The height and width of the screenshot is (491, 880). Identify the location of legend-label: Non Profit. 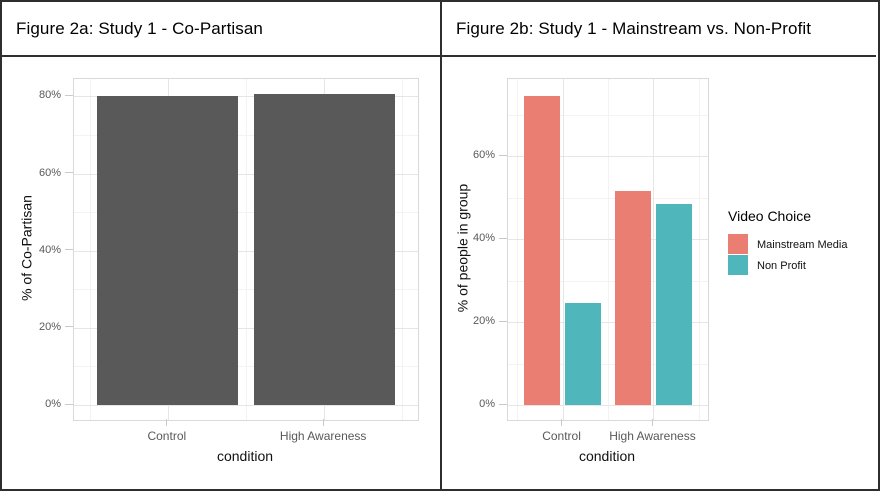
(781, 265).